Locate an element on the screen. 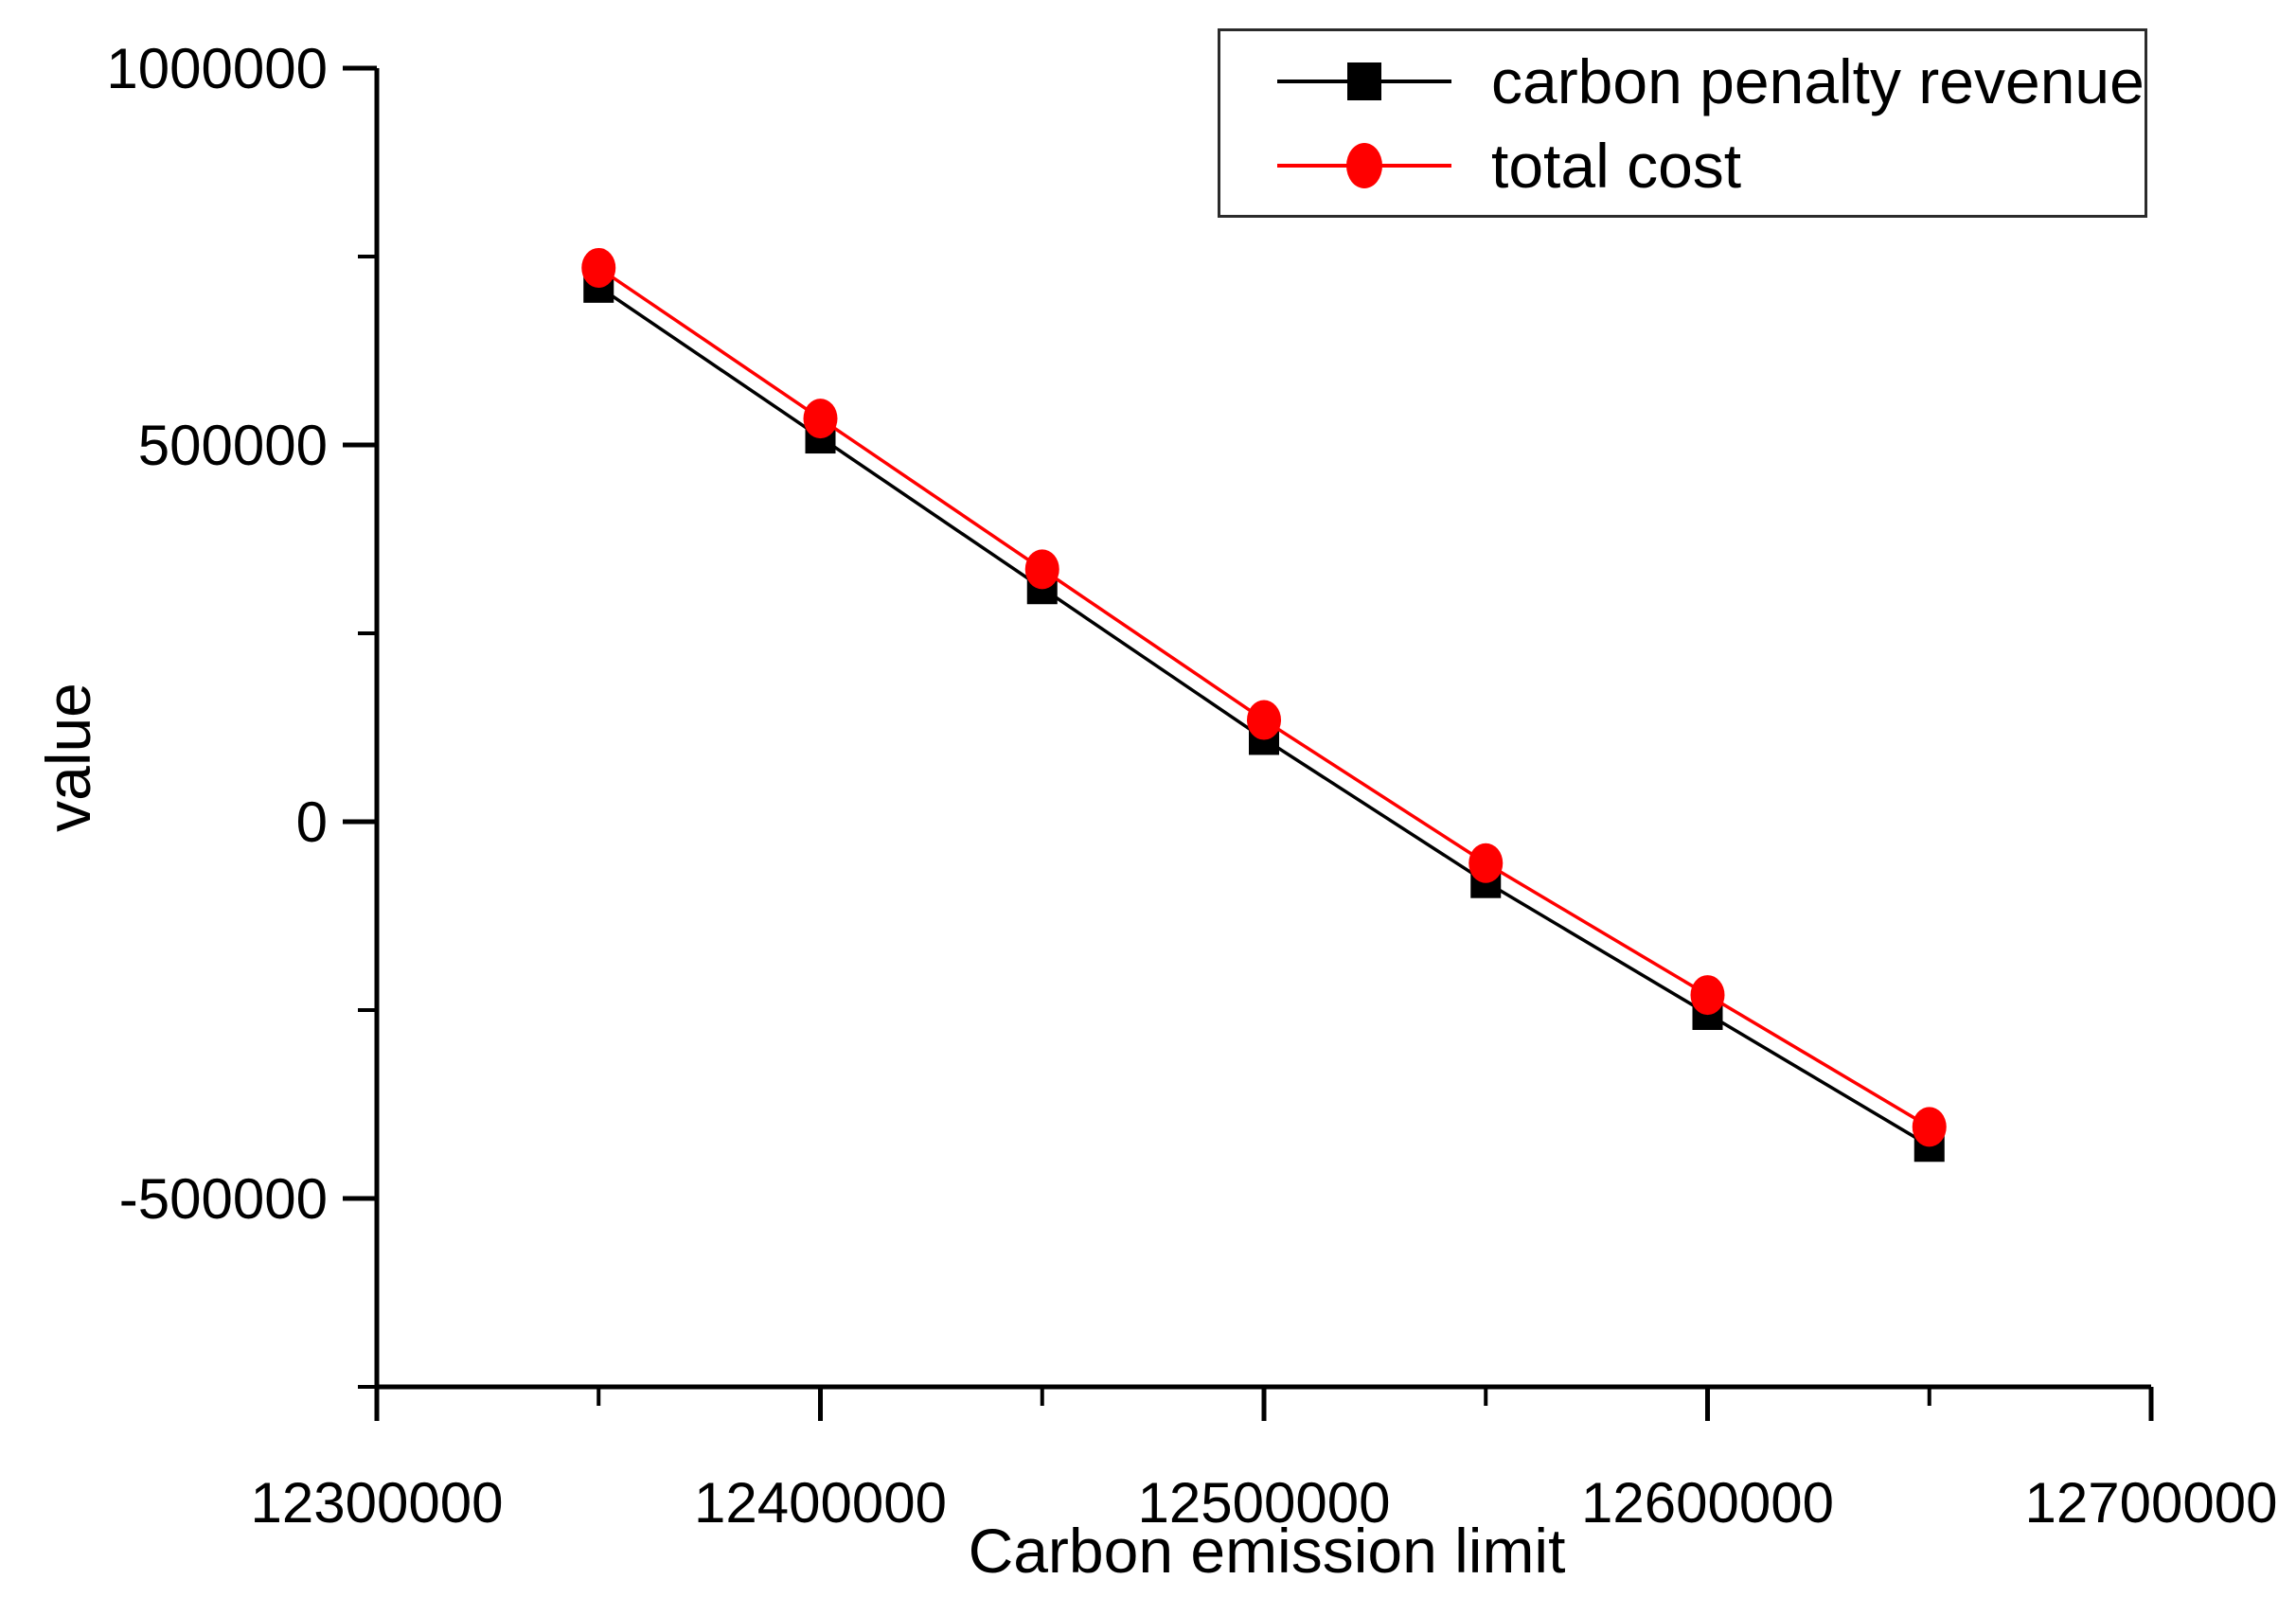  legend-item-total-cost: total cost is located at coordinates (1707, 166).